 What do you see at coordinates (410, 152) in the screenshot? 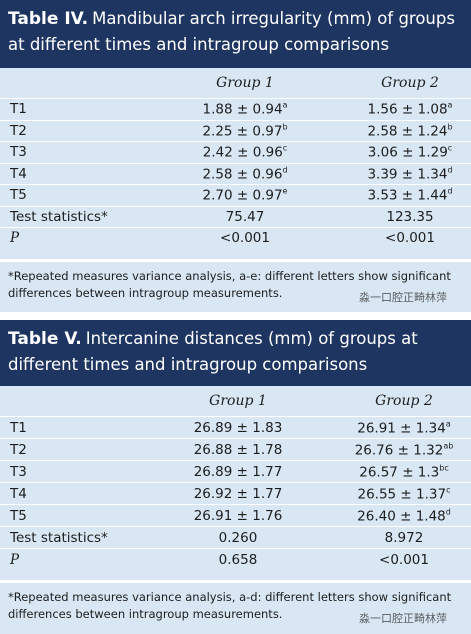
I see `table-cell: 3.06 ± 1.29c` at bounding box center [410, 152].